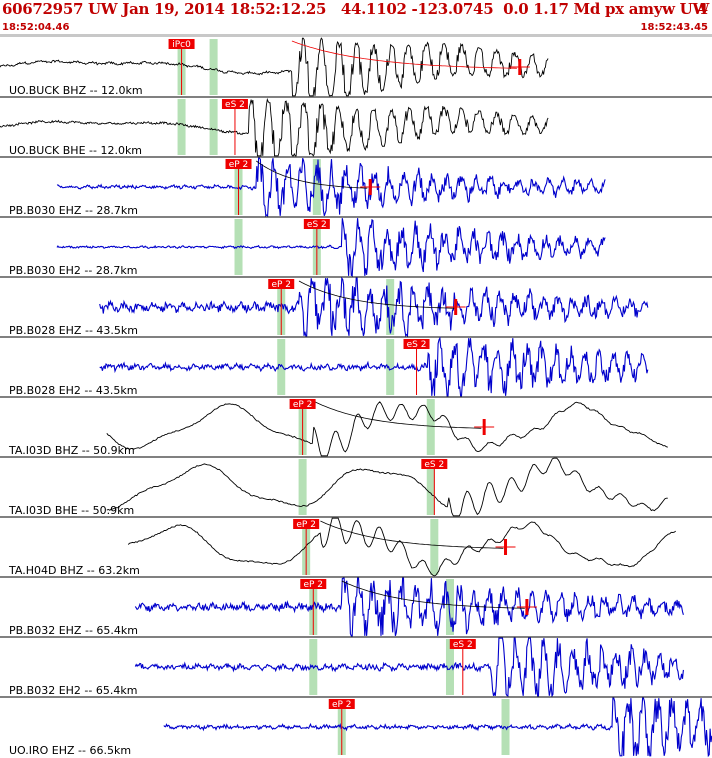  I want to click on trace-panel: eP 2 PB.B028 EHZ -- 43.5km, so click(356, 307).